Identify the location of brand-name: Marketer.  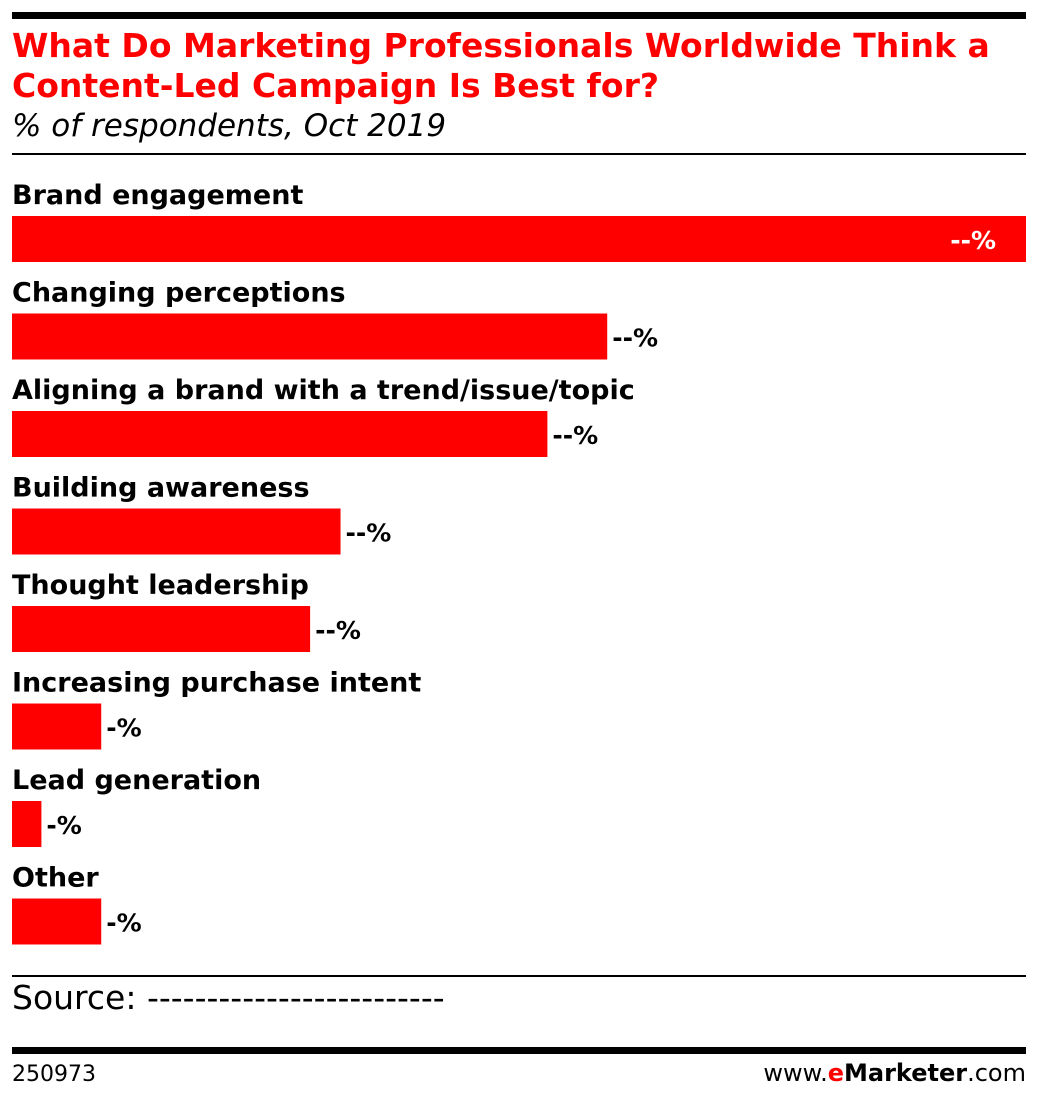
(906, 1073).